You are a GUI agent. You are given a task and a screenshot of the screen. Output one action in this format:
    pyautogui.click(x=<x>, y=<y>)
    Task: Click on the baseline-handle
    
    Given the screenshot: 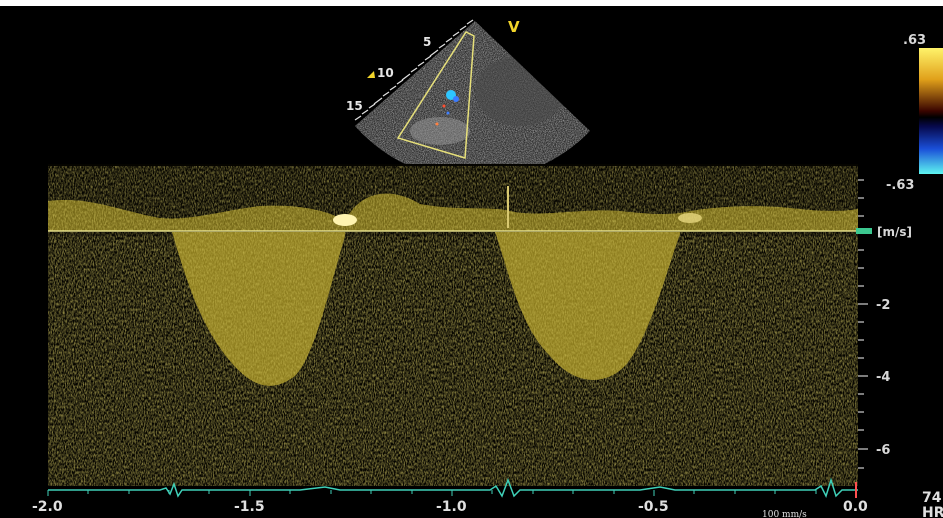 What is the action you would take?
    pyautogui.click(x=864, y=231)
    